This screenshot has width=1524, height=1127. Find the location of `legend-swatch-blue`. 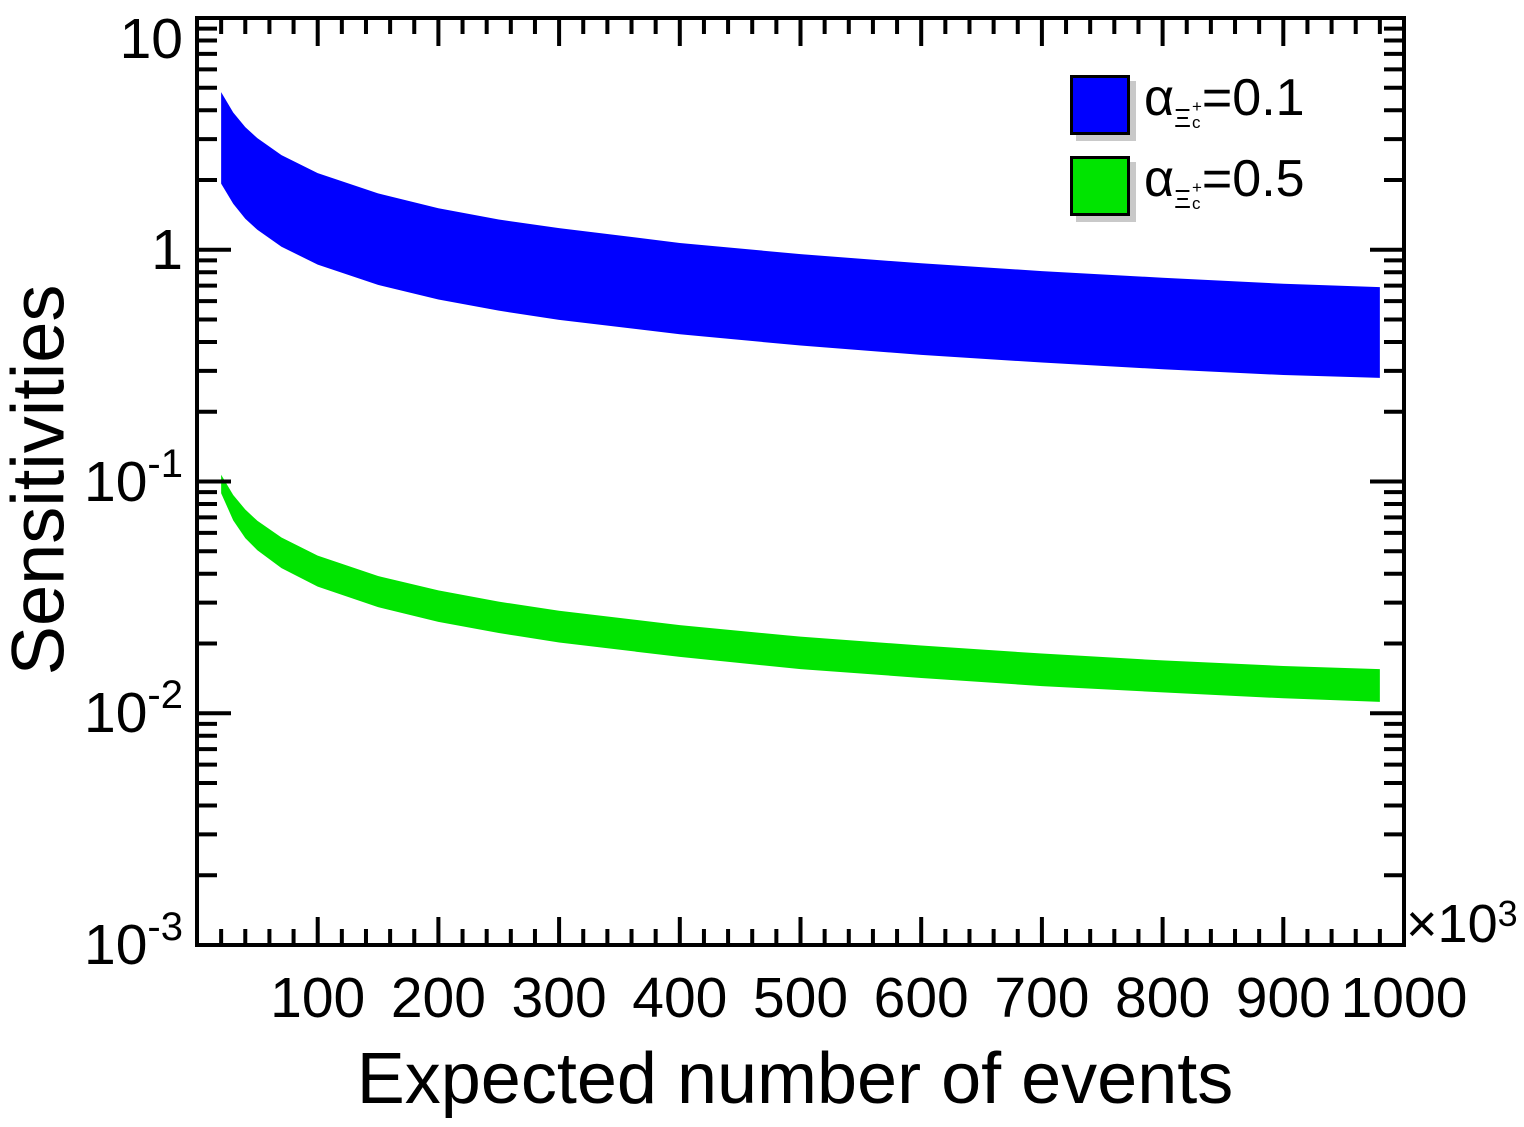

legend-swatch-blue is located at coordinates (1100, 105).